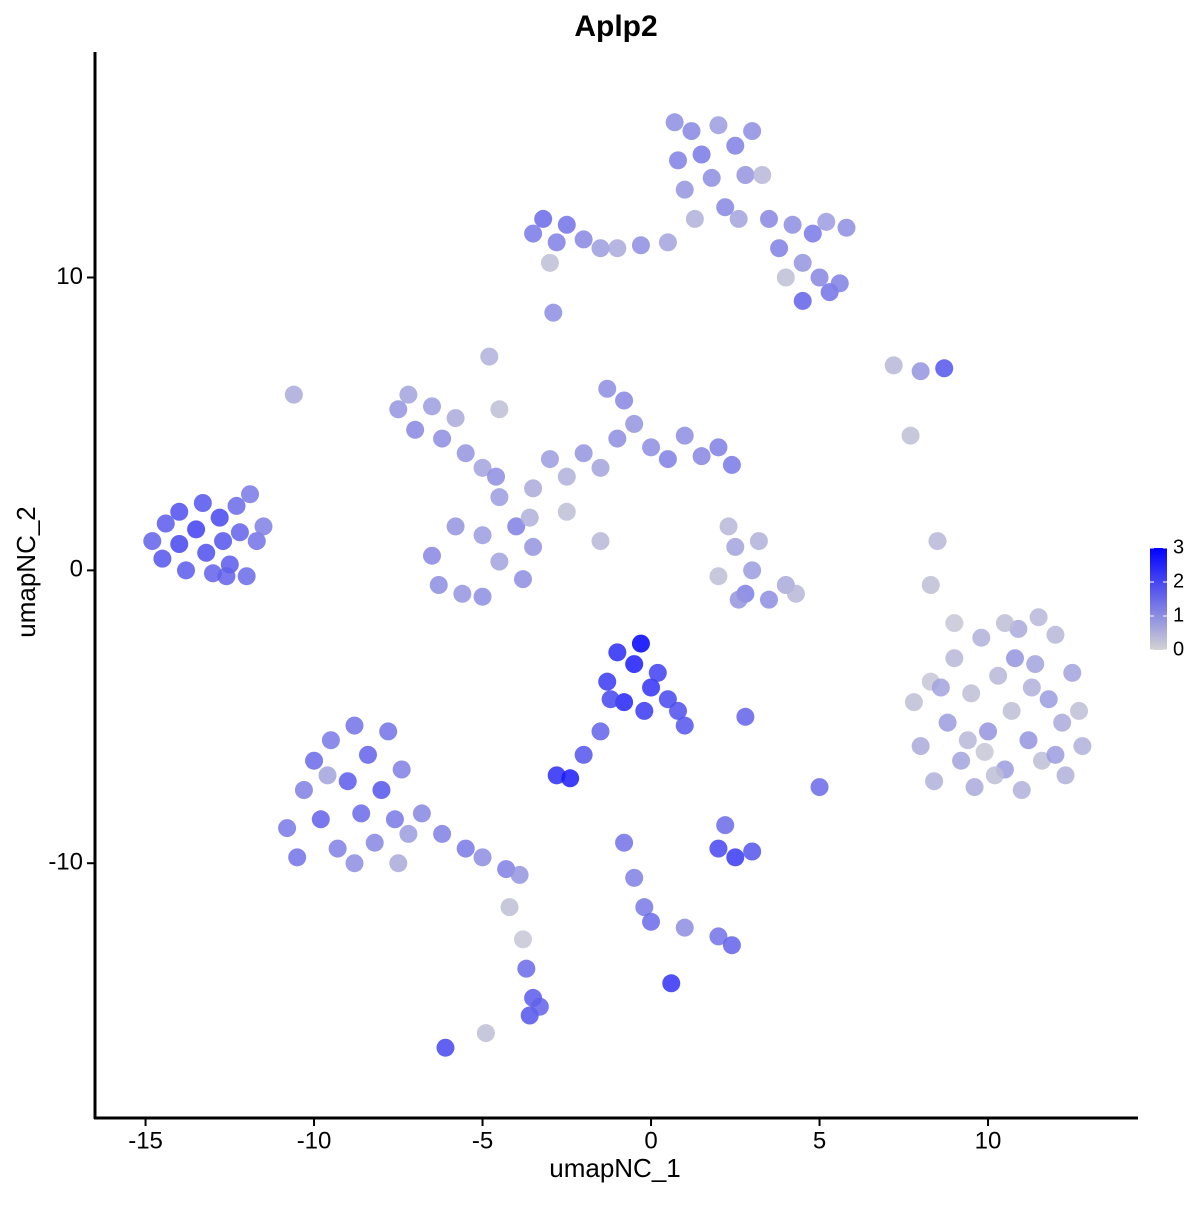 This screenshot has width=1200, height=1205. Describe the element at coordinates (1178, 581) in the screenshot. I see `colorbar-label: 2` at that location.